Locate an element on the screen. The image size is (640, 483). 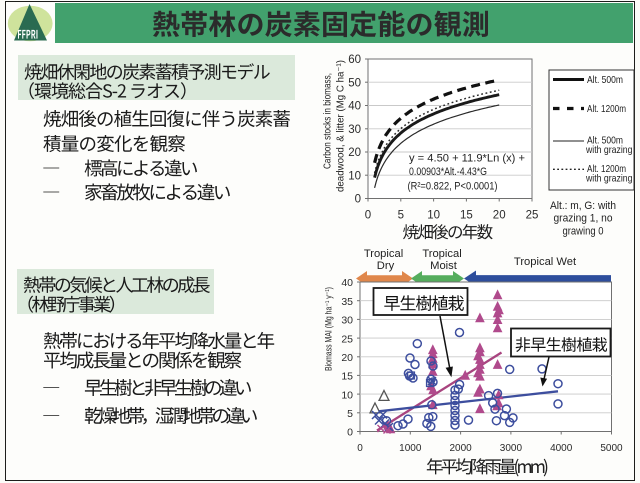
svg-text: 5000 is located at coordinates (611, 448).